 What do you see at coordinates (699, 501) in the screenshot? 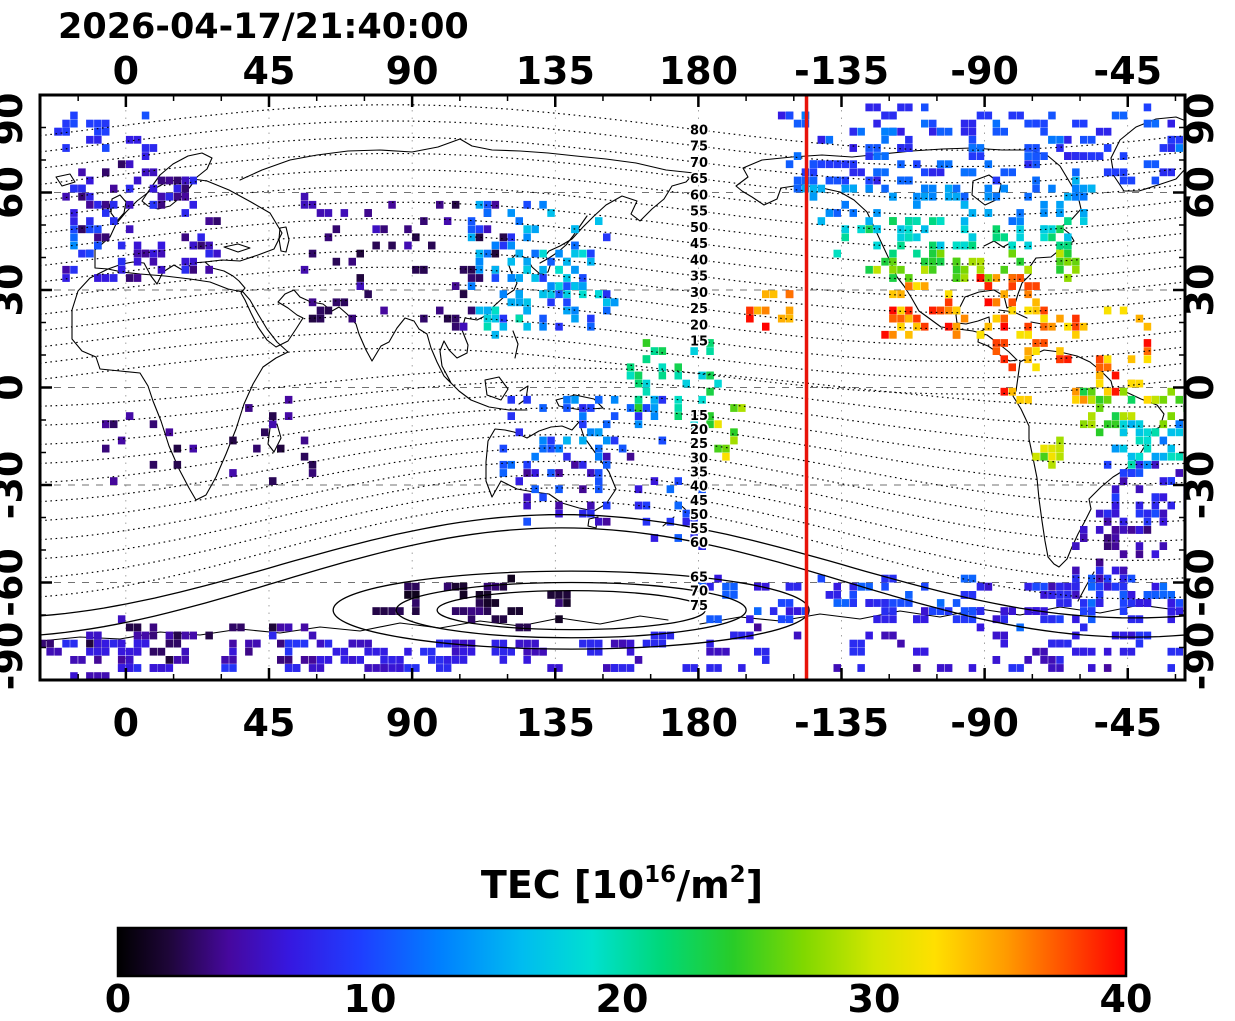
I see `contour-label: 45` at bounding box center [699, 501].